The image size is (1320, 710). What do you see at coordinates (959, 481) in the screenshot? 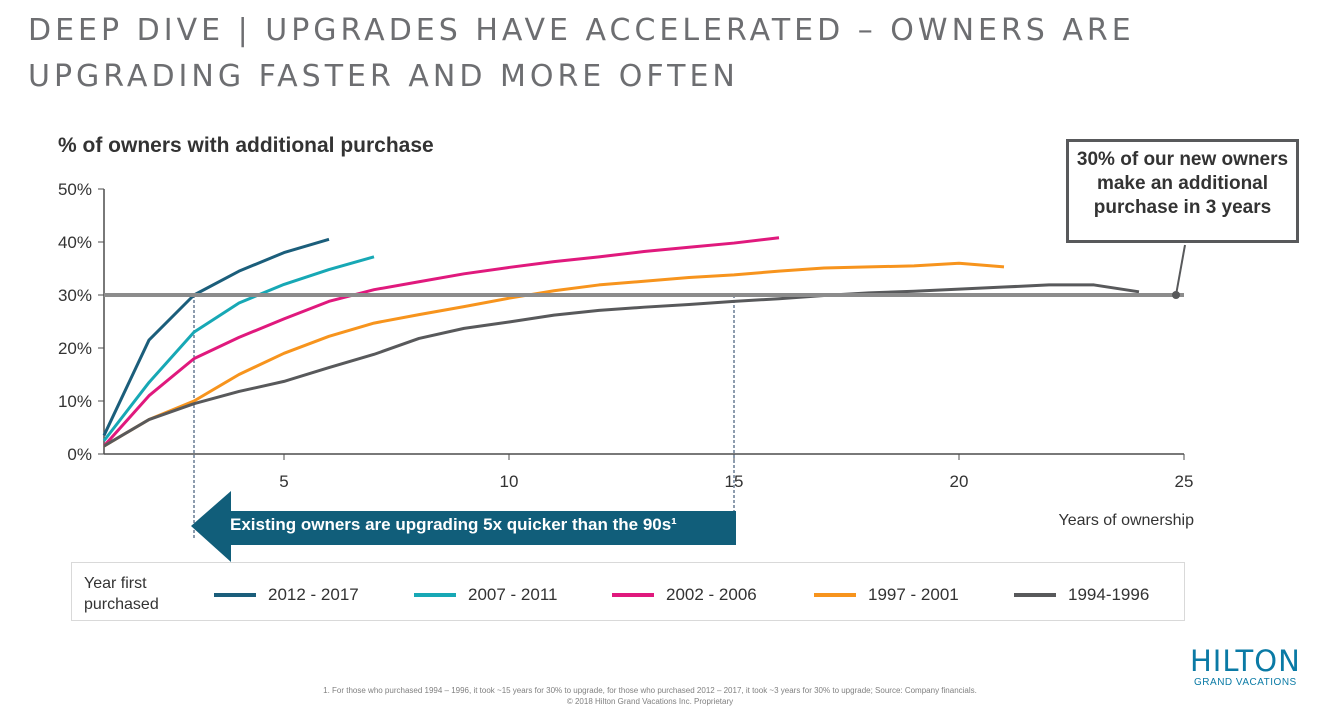
I see `x-tick-label: 20` at bounding box center [959, 481].